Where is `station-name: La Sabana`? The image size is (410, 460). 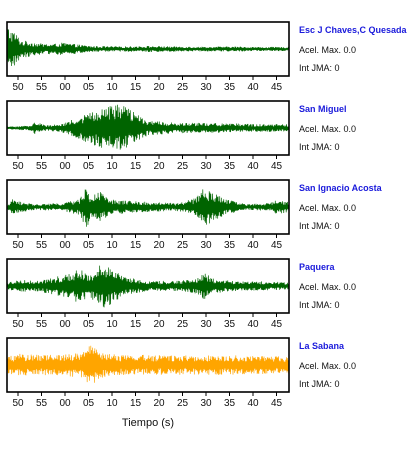 station-name: La Sabana is located at coordinates (322, 346).